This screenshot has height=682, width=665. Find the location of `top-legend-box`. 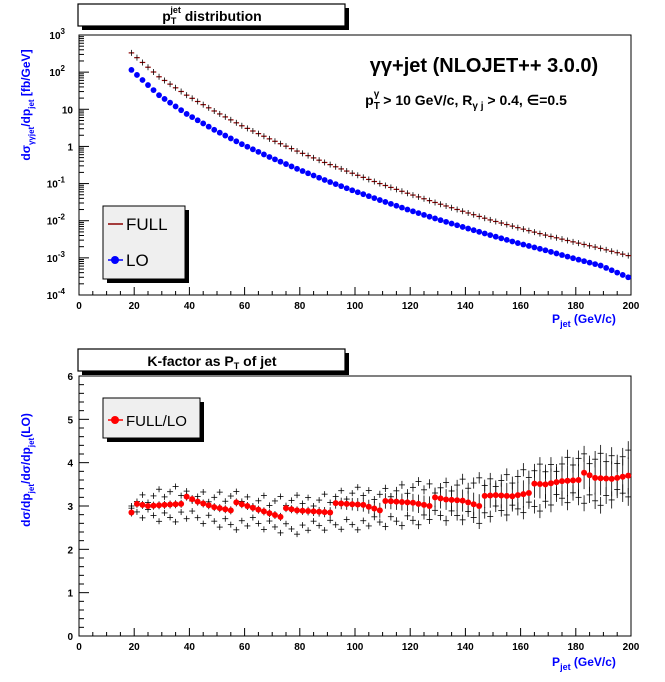

top-legend-box is located at coordinates (144, 242).